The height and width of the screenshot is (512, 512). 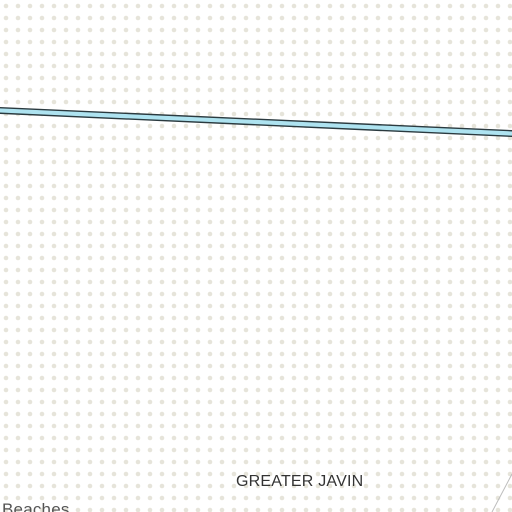 I want to click on road, so click(x=256, y=122).